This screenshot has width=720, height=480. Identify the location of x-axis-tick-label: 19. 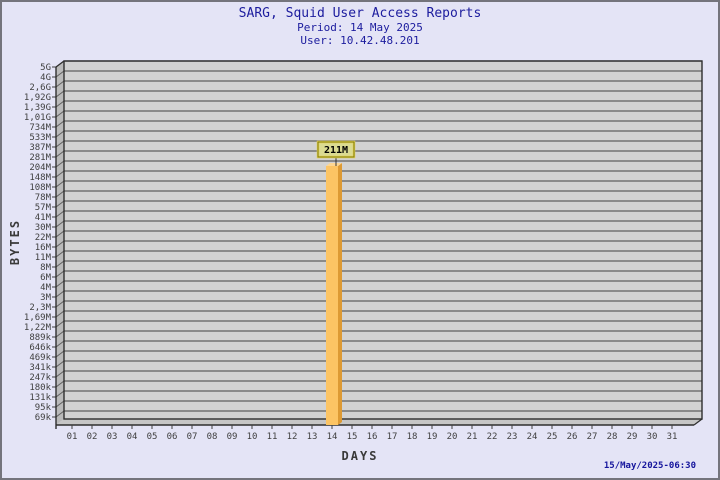
(432, 437).